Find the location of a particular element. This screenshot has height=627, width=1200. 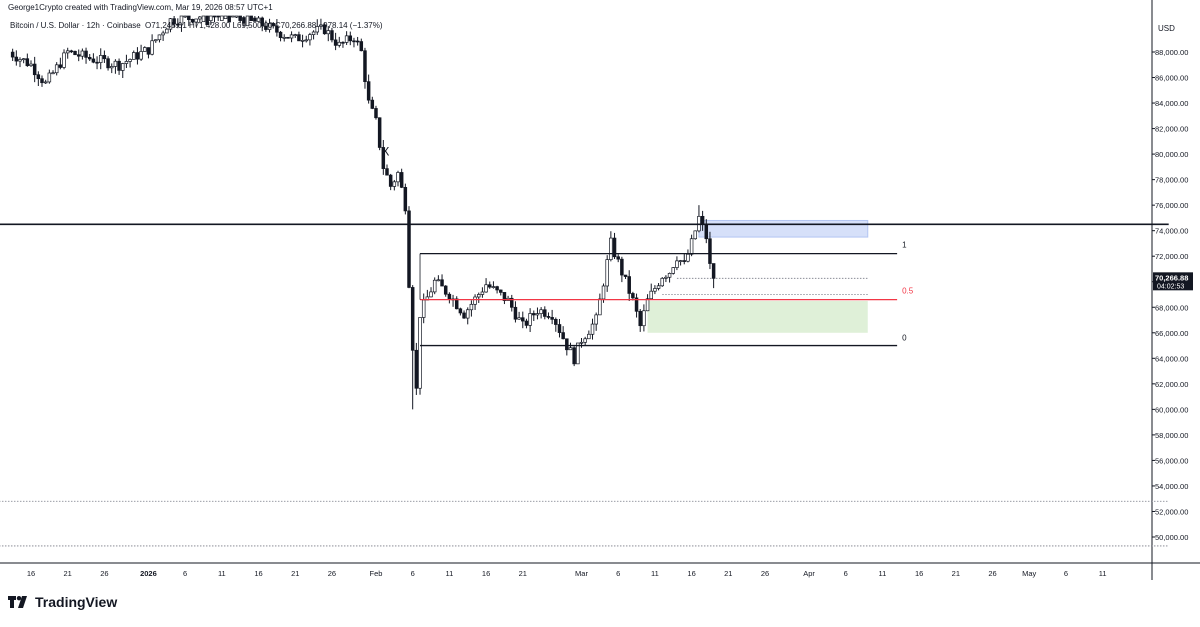

supply-zone is located at coordinates (783, 228).